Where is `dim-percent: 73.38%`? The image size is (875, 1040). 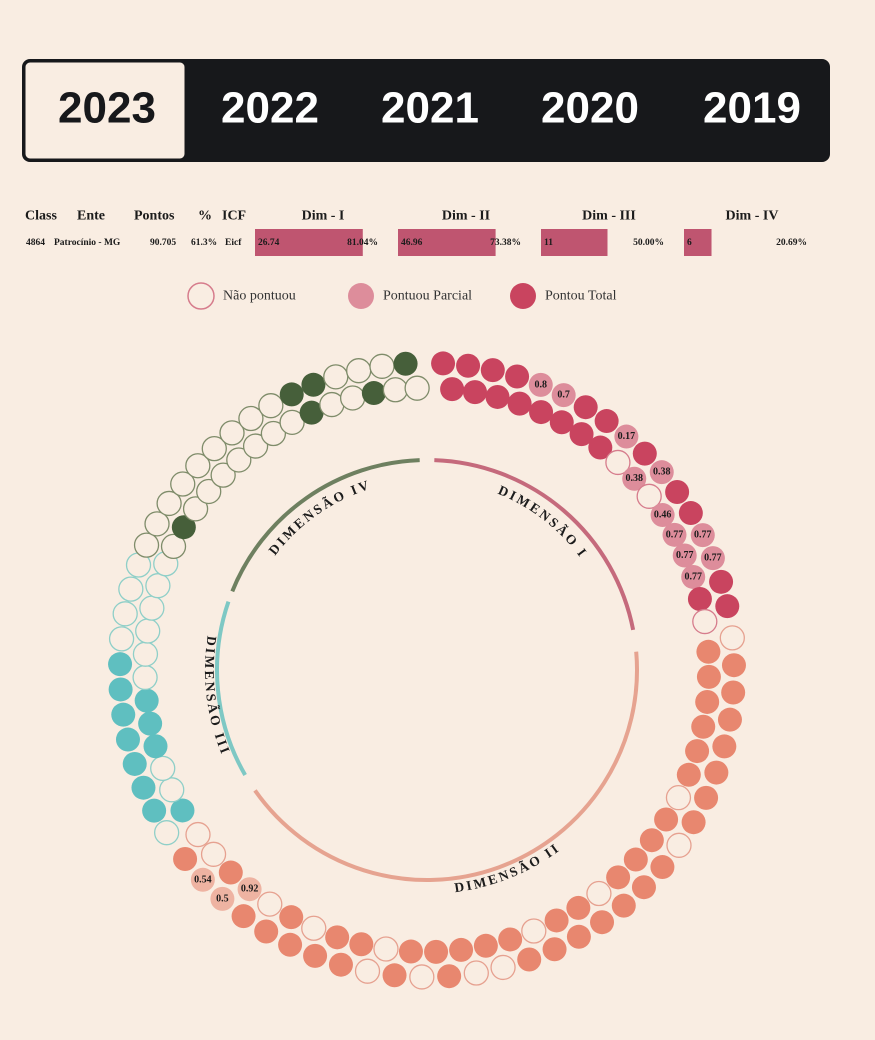 dim-percent: 73.38% is located at coordinates (505, 243).